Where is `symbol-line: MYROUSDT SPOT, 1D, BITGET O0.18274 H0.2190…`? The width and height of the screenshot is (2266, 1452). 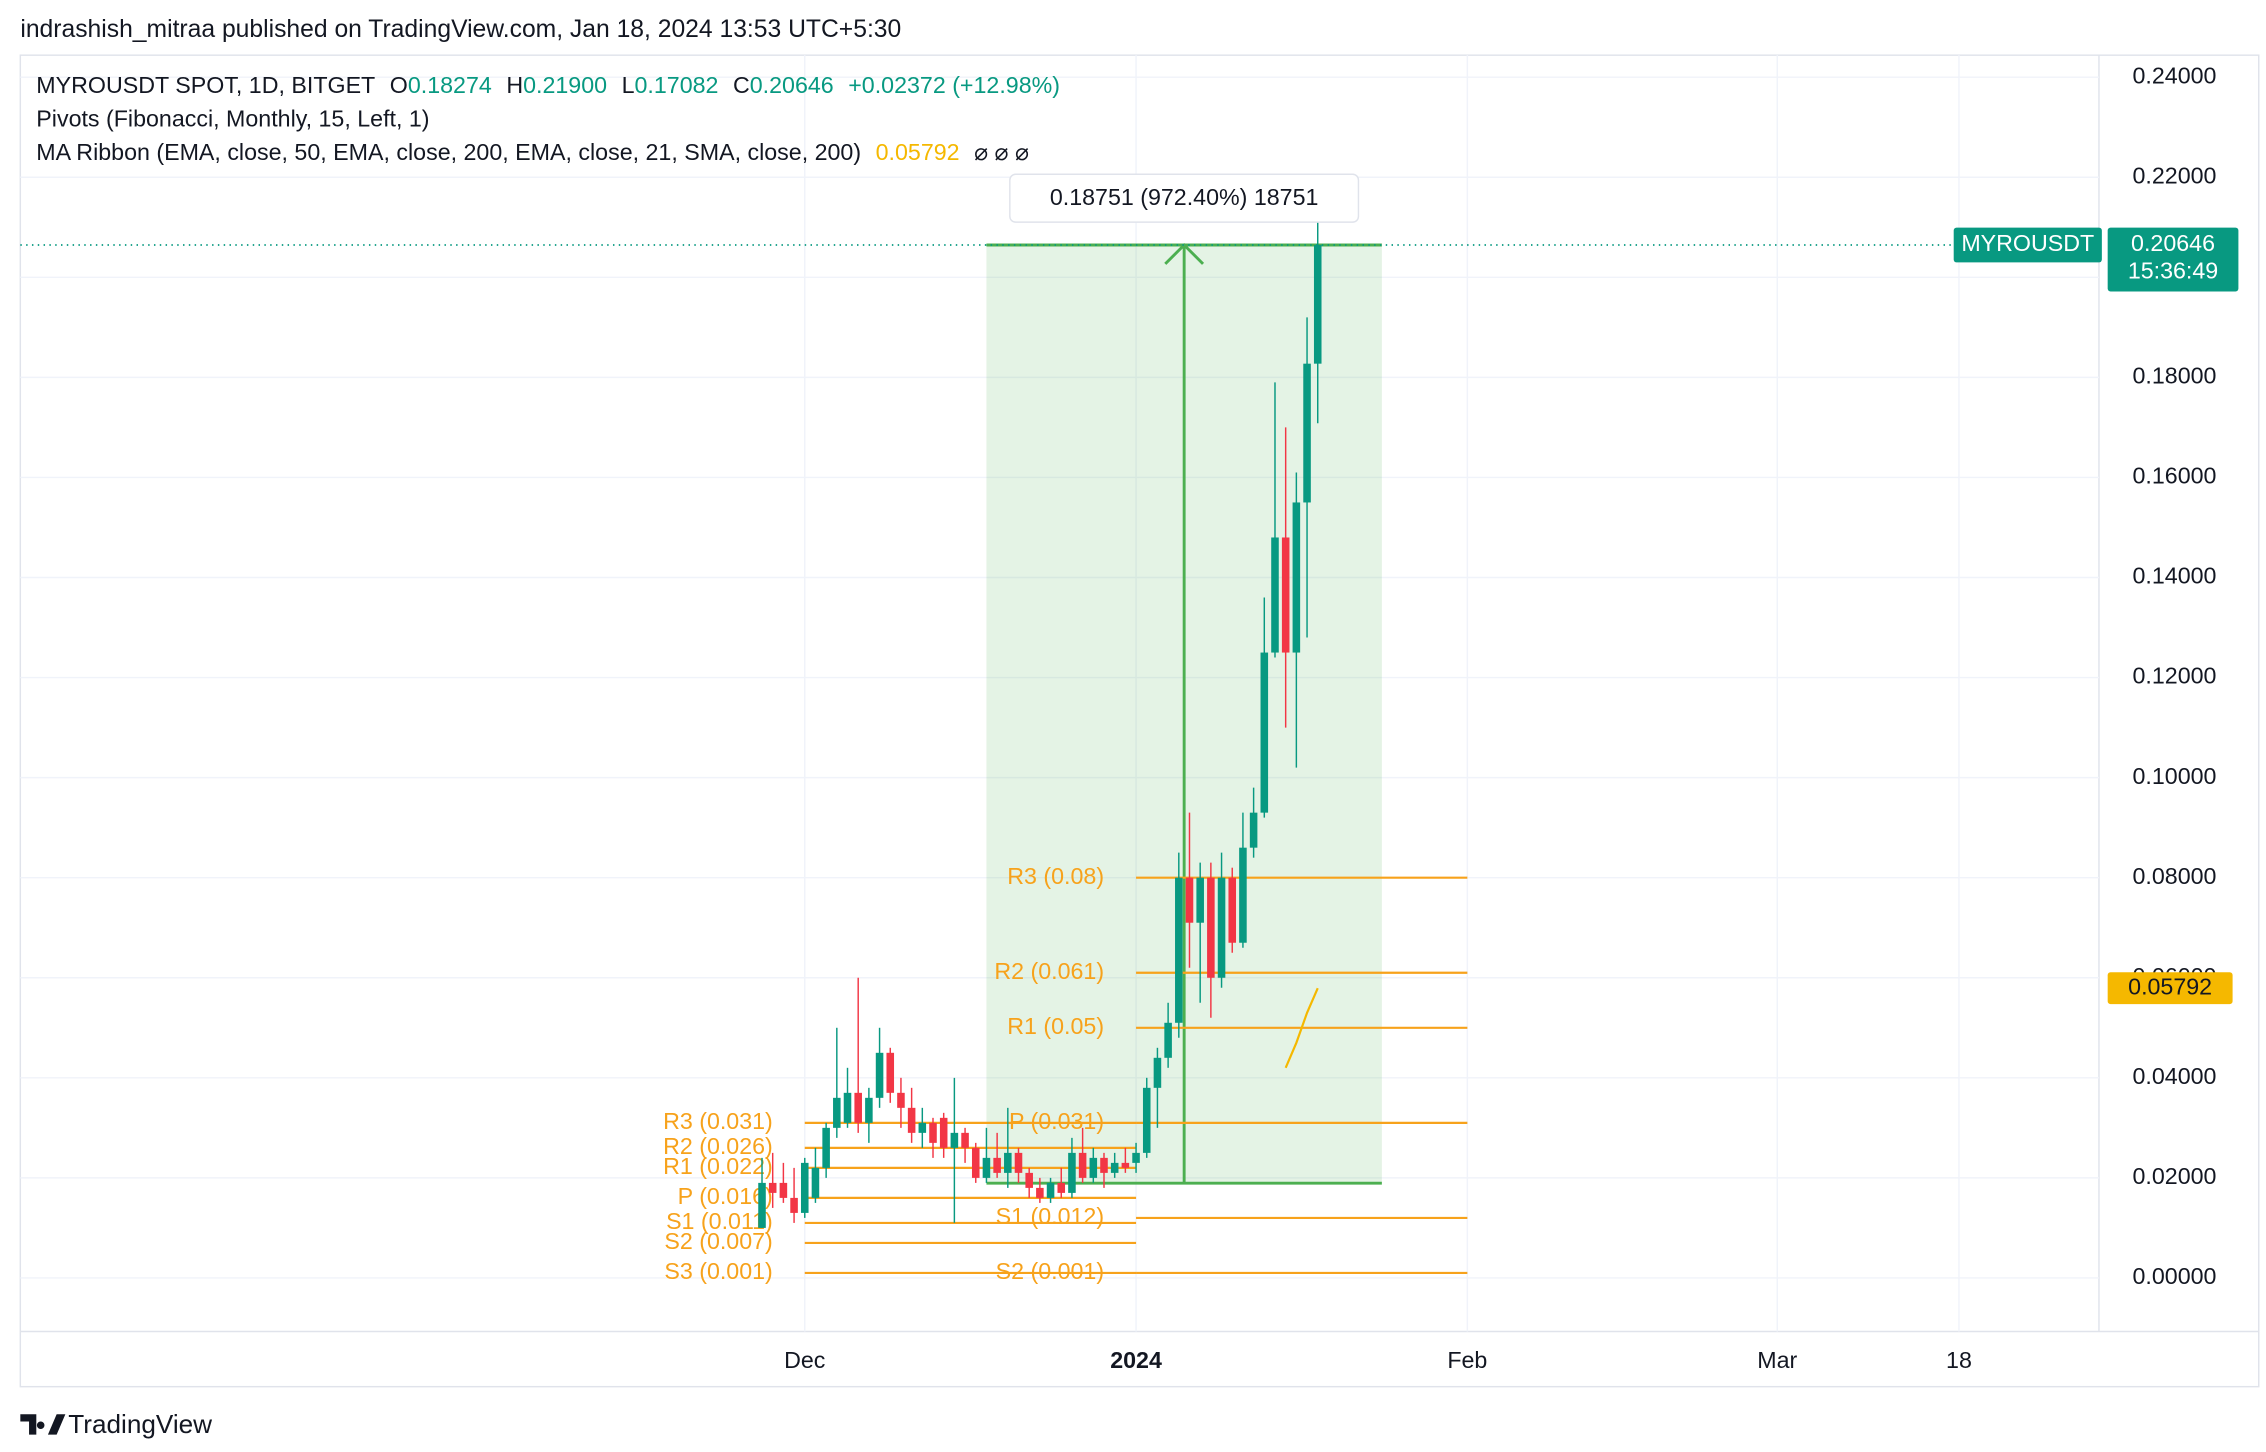
symbol-line: MYROUSDT SPOT, 1D, BITGET O0.18274 H0.2190… is located at coordinates (548, 85).